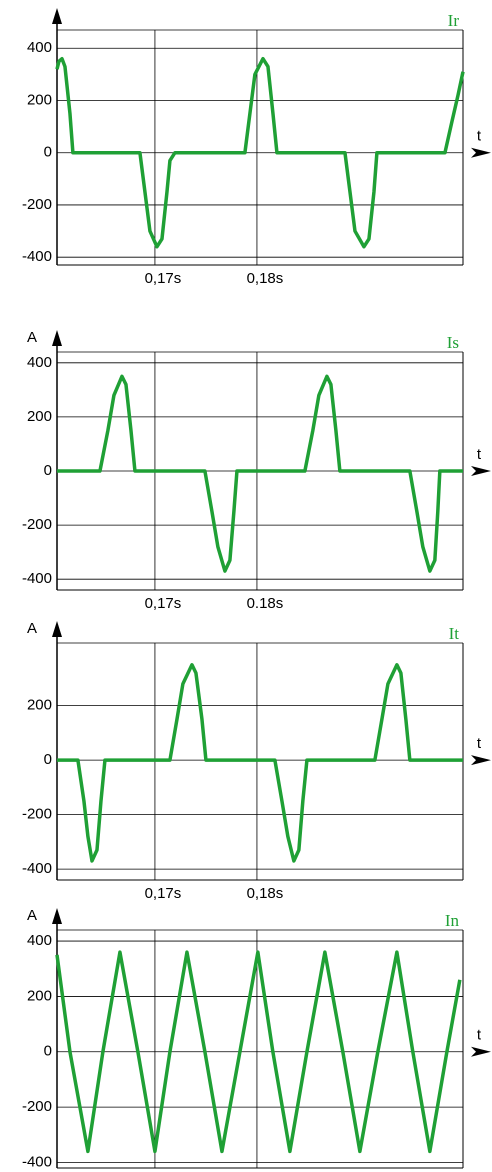 The image size is (492, 1172). I want to click on chart-title: In, so click(452, 920).